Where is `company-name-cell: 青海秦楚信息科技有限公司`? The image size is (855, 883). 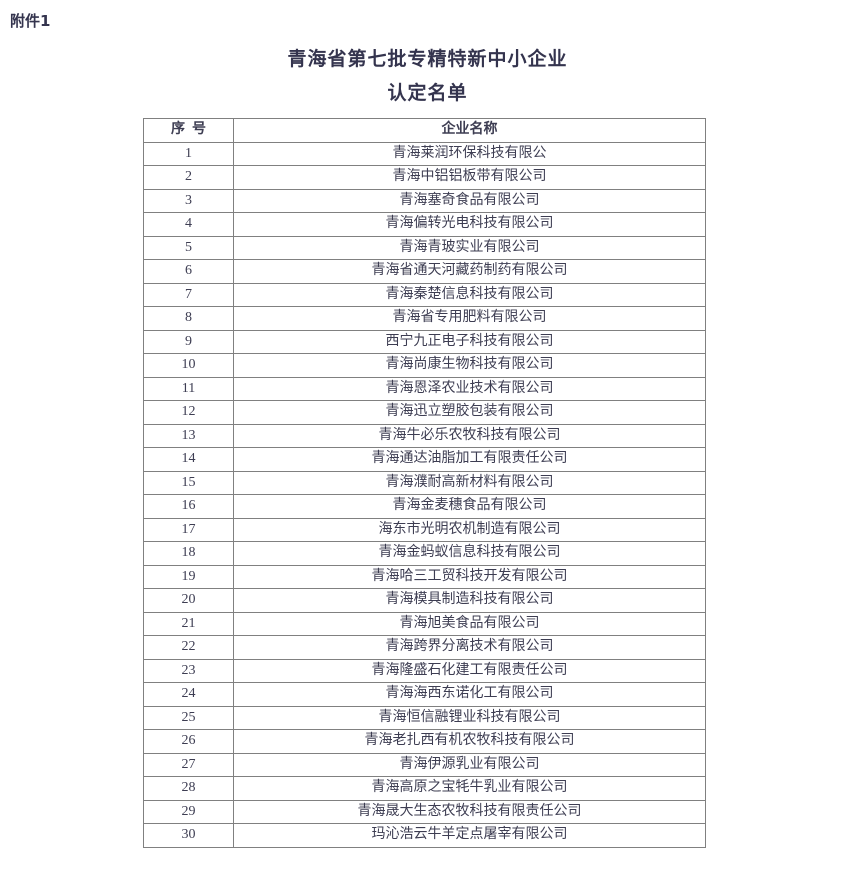
company-name-cell: 青海秦楚信息科技有限公司 is located at coordinates (469, 294).